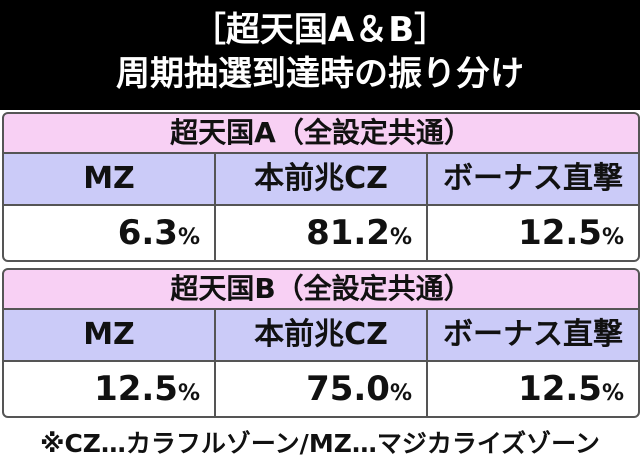  Describe the element at coordinates (320, 30) in the screenshot. I see `title: ［超天国A＆B］` at that location.